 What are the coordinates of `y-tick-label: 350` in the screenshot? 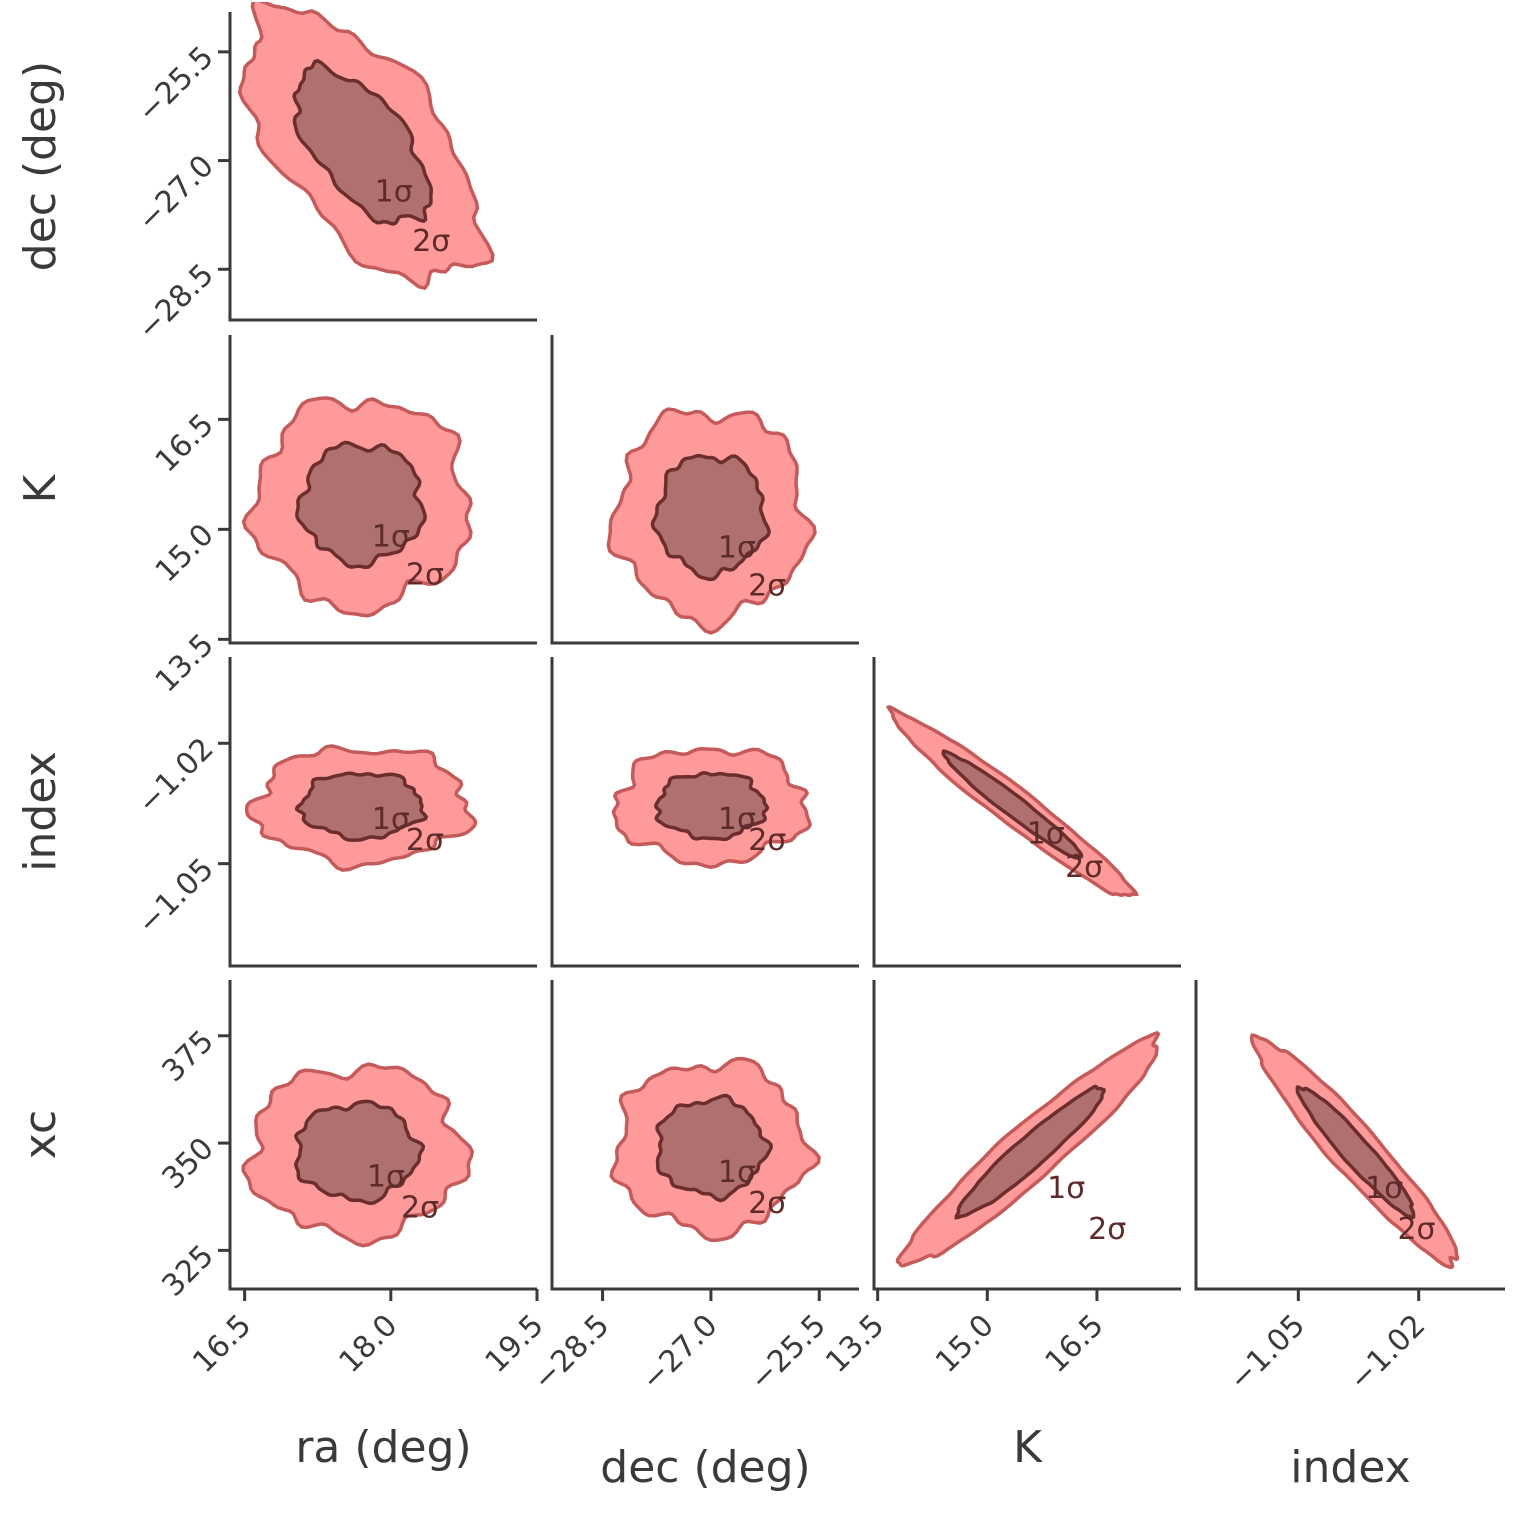 It's located at (187, 1163).